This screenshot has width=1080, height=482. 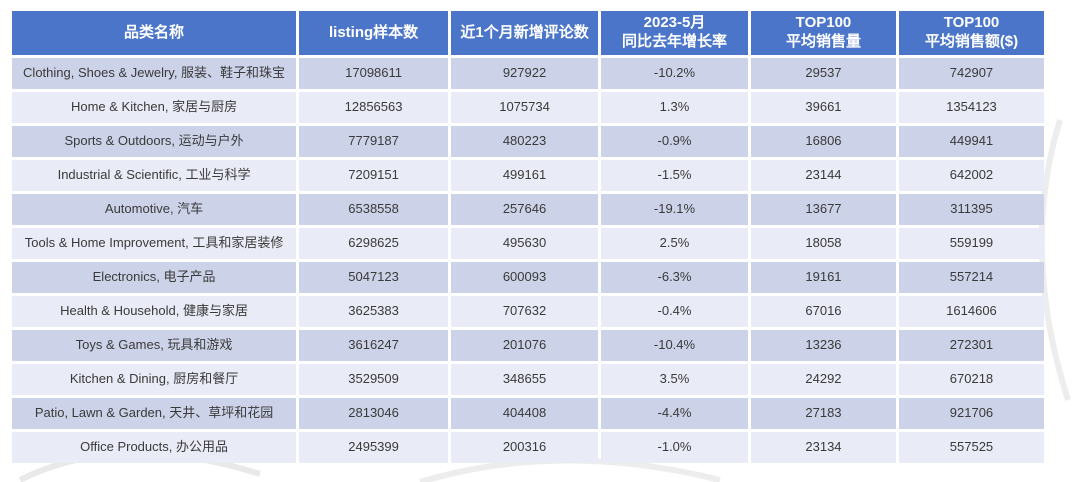 What do you see at coordinates (154, 447) in the screenshot?
I see `category-cell: Office Products, 办公用品` at bounding box center [154, 447].